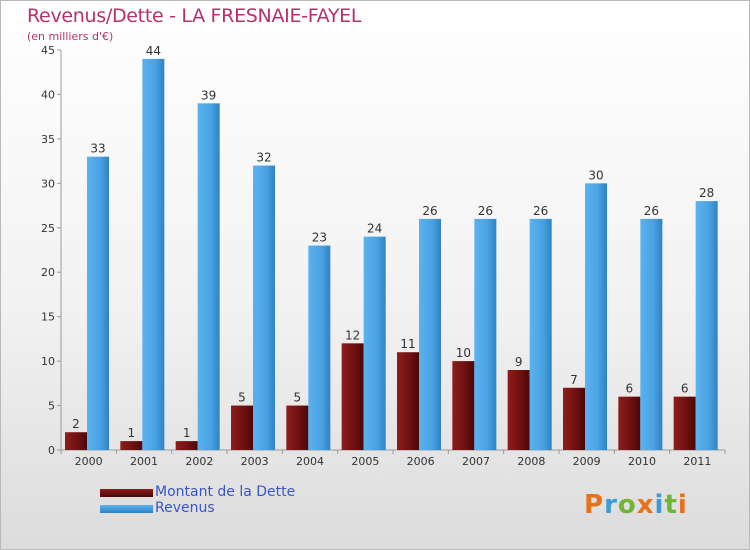  I want to click on data-label-revenus: 33, so click(97, 149).